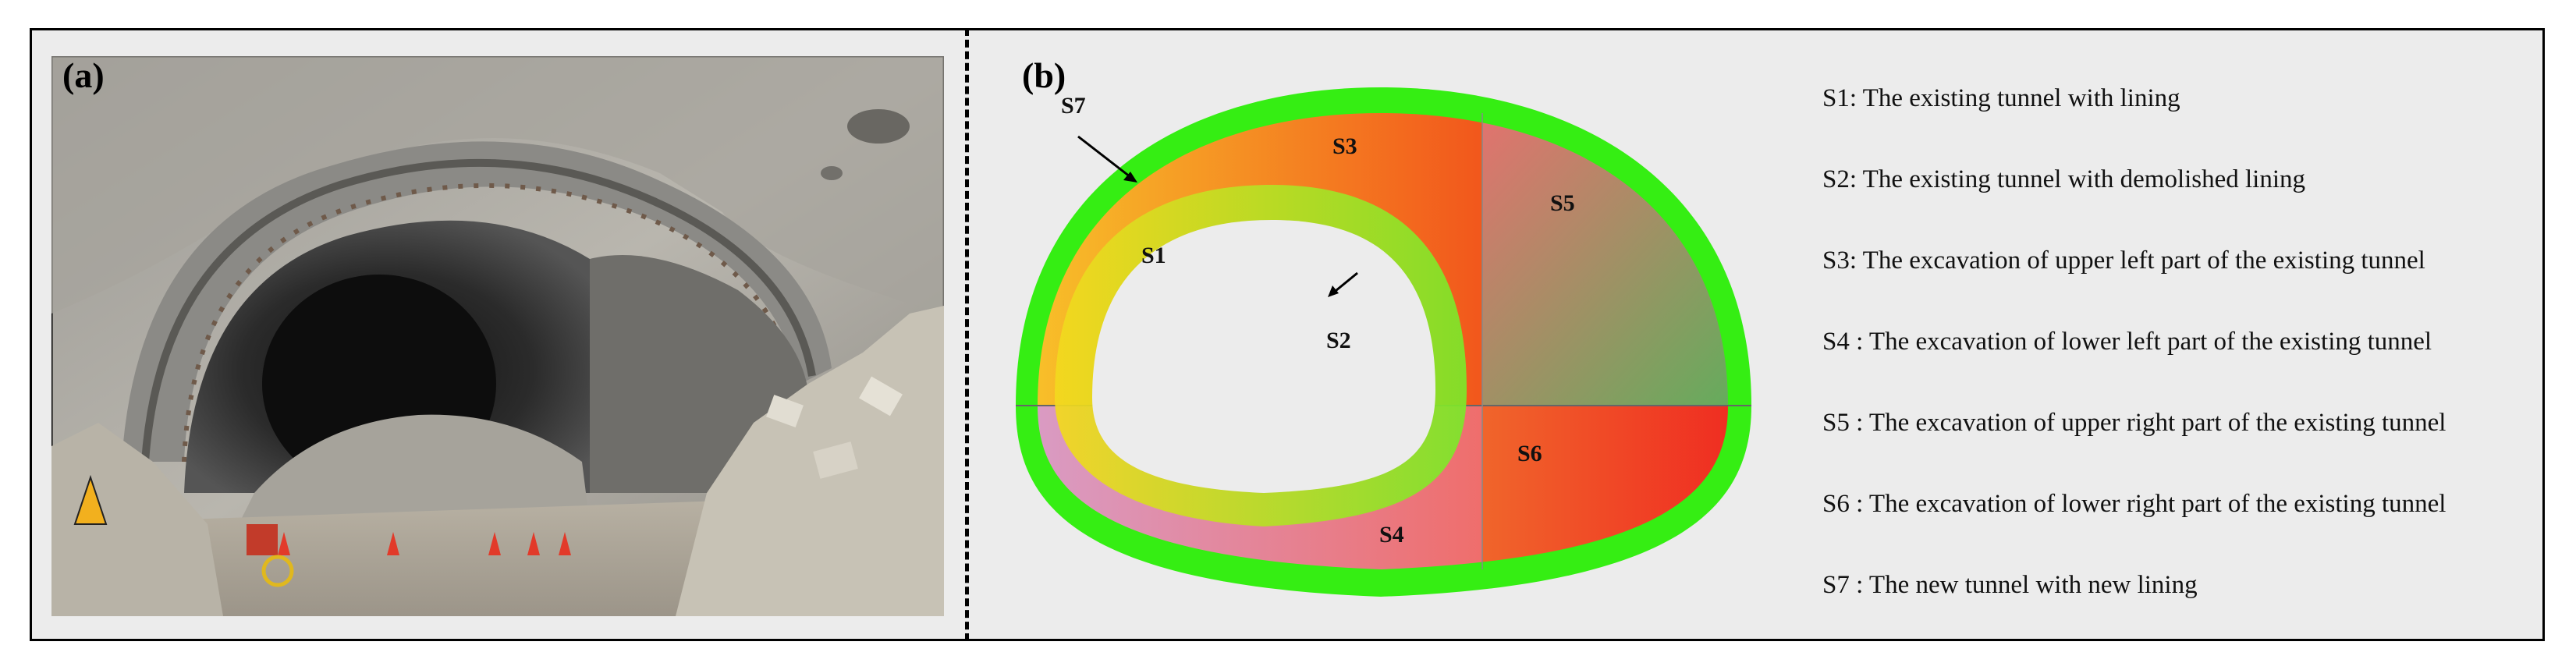  I want to click on label-s1: S1, so click(1153, 255).